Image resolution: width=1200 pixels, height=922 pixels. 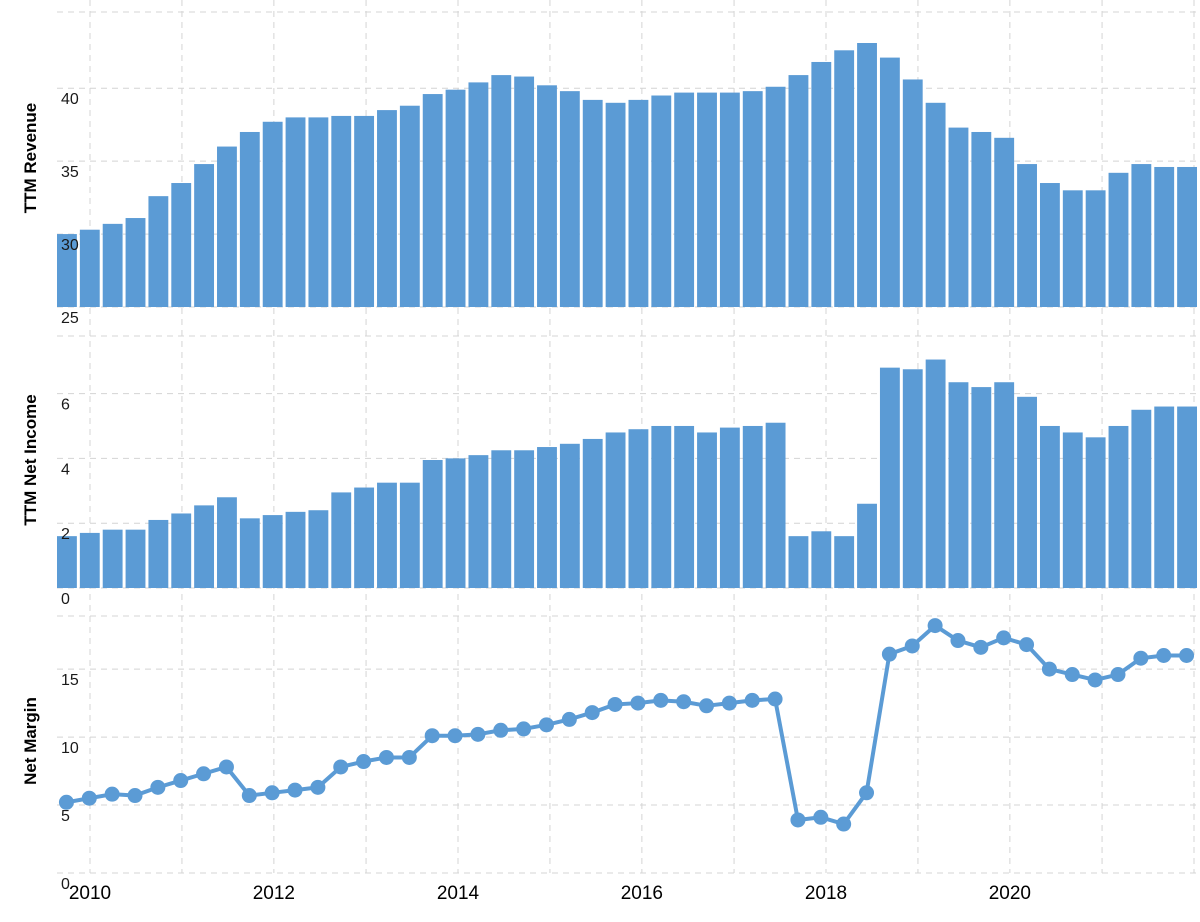 What do you see at coordinates (65, 534) in the screenshot?
I see `y-tick-label: 2` at bounding box center [65, 534].